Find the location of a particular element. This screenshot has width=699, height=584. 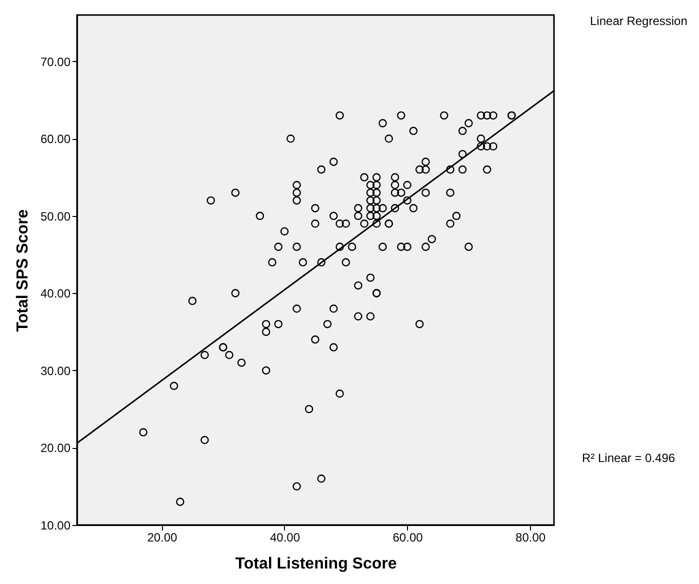

y-axis-title: Total SPS Score is located at coordinates (23, 270).